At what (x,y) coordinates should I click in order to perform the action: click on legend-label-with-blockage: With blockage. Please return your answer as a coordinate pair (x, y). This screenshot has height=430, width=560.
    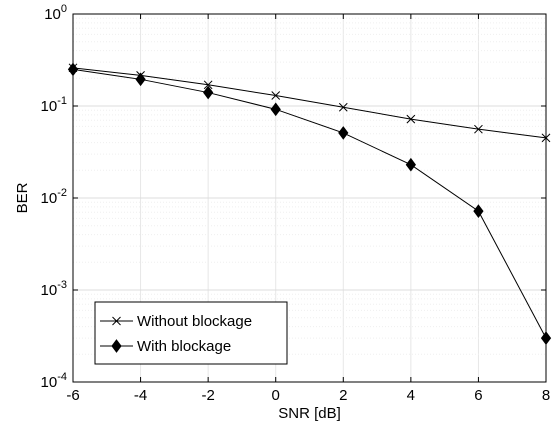
    Looking at the image, I should click on (184, 346).